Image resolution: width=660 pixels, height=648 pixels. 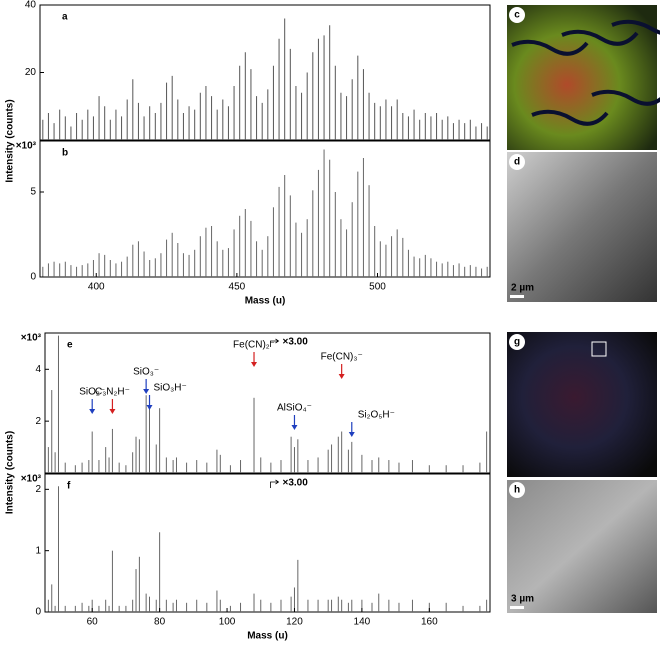 What do you see at coordinates (38, 369) in the screenshot?
I see `y-tick-label: 4` at bounding box center [38, 369].